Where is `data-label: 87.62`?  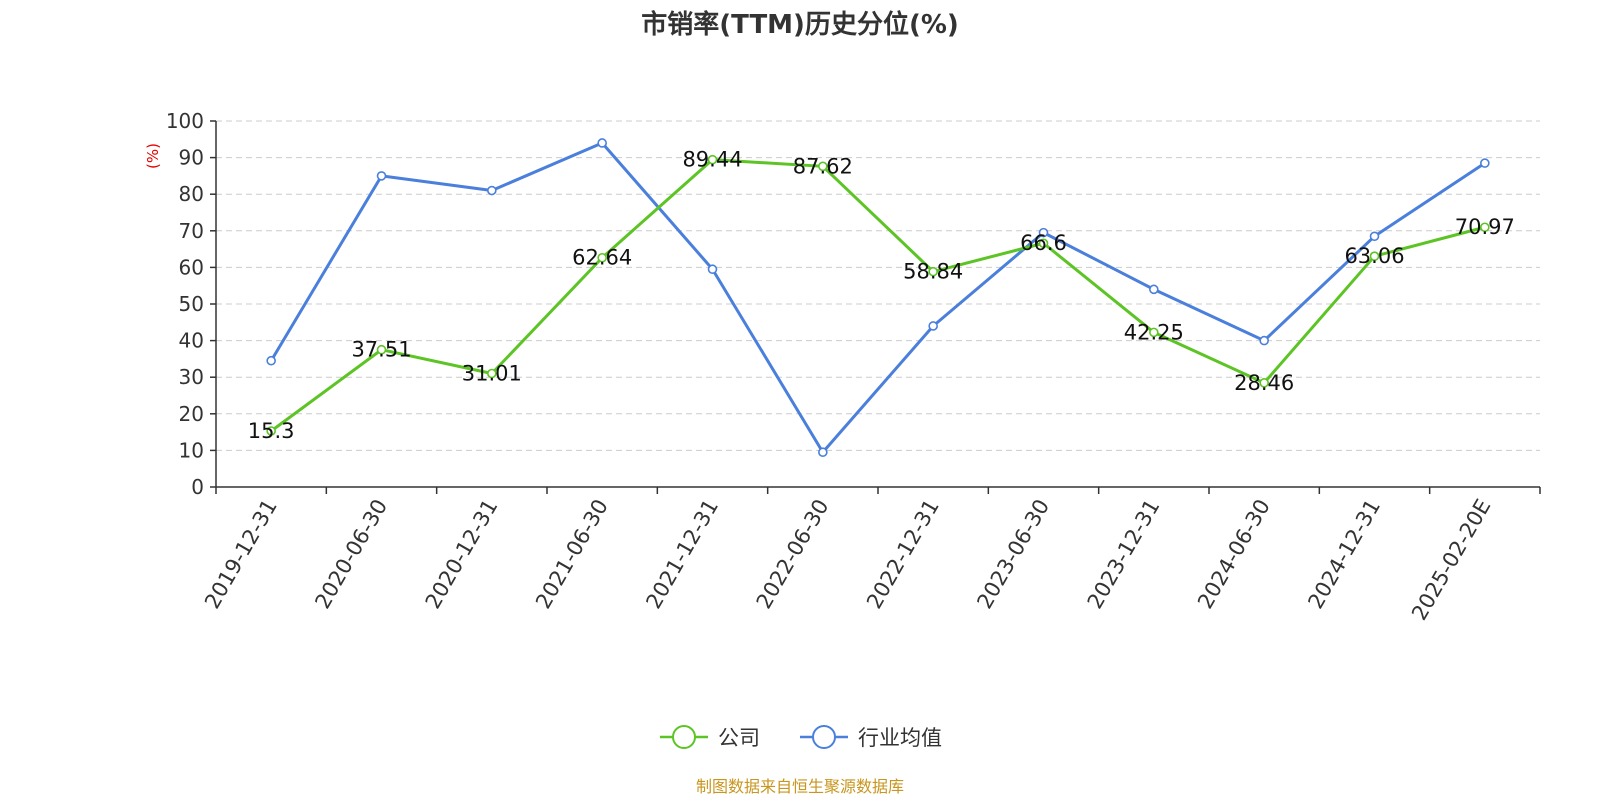
data-label: 87.62 is located at coordinates (823, 166).